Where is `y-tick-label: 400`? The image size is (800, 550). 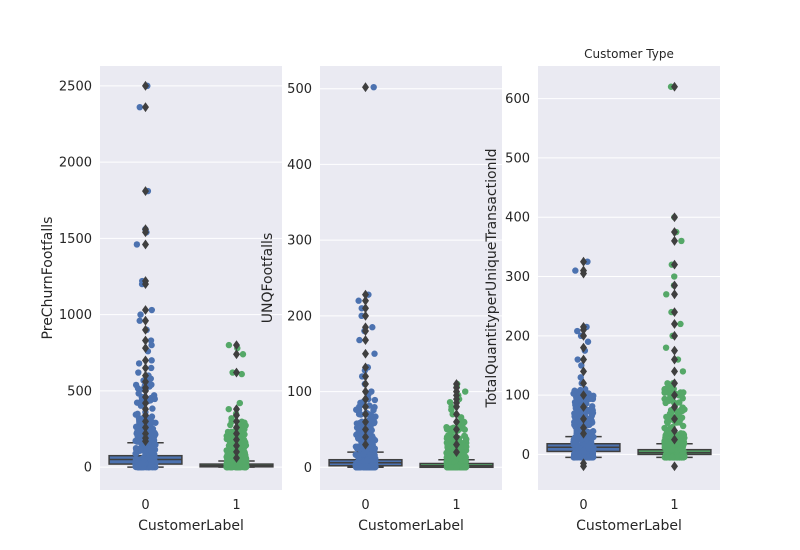
y-tick-label: 400 is located at coordinates (299, 165).